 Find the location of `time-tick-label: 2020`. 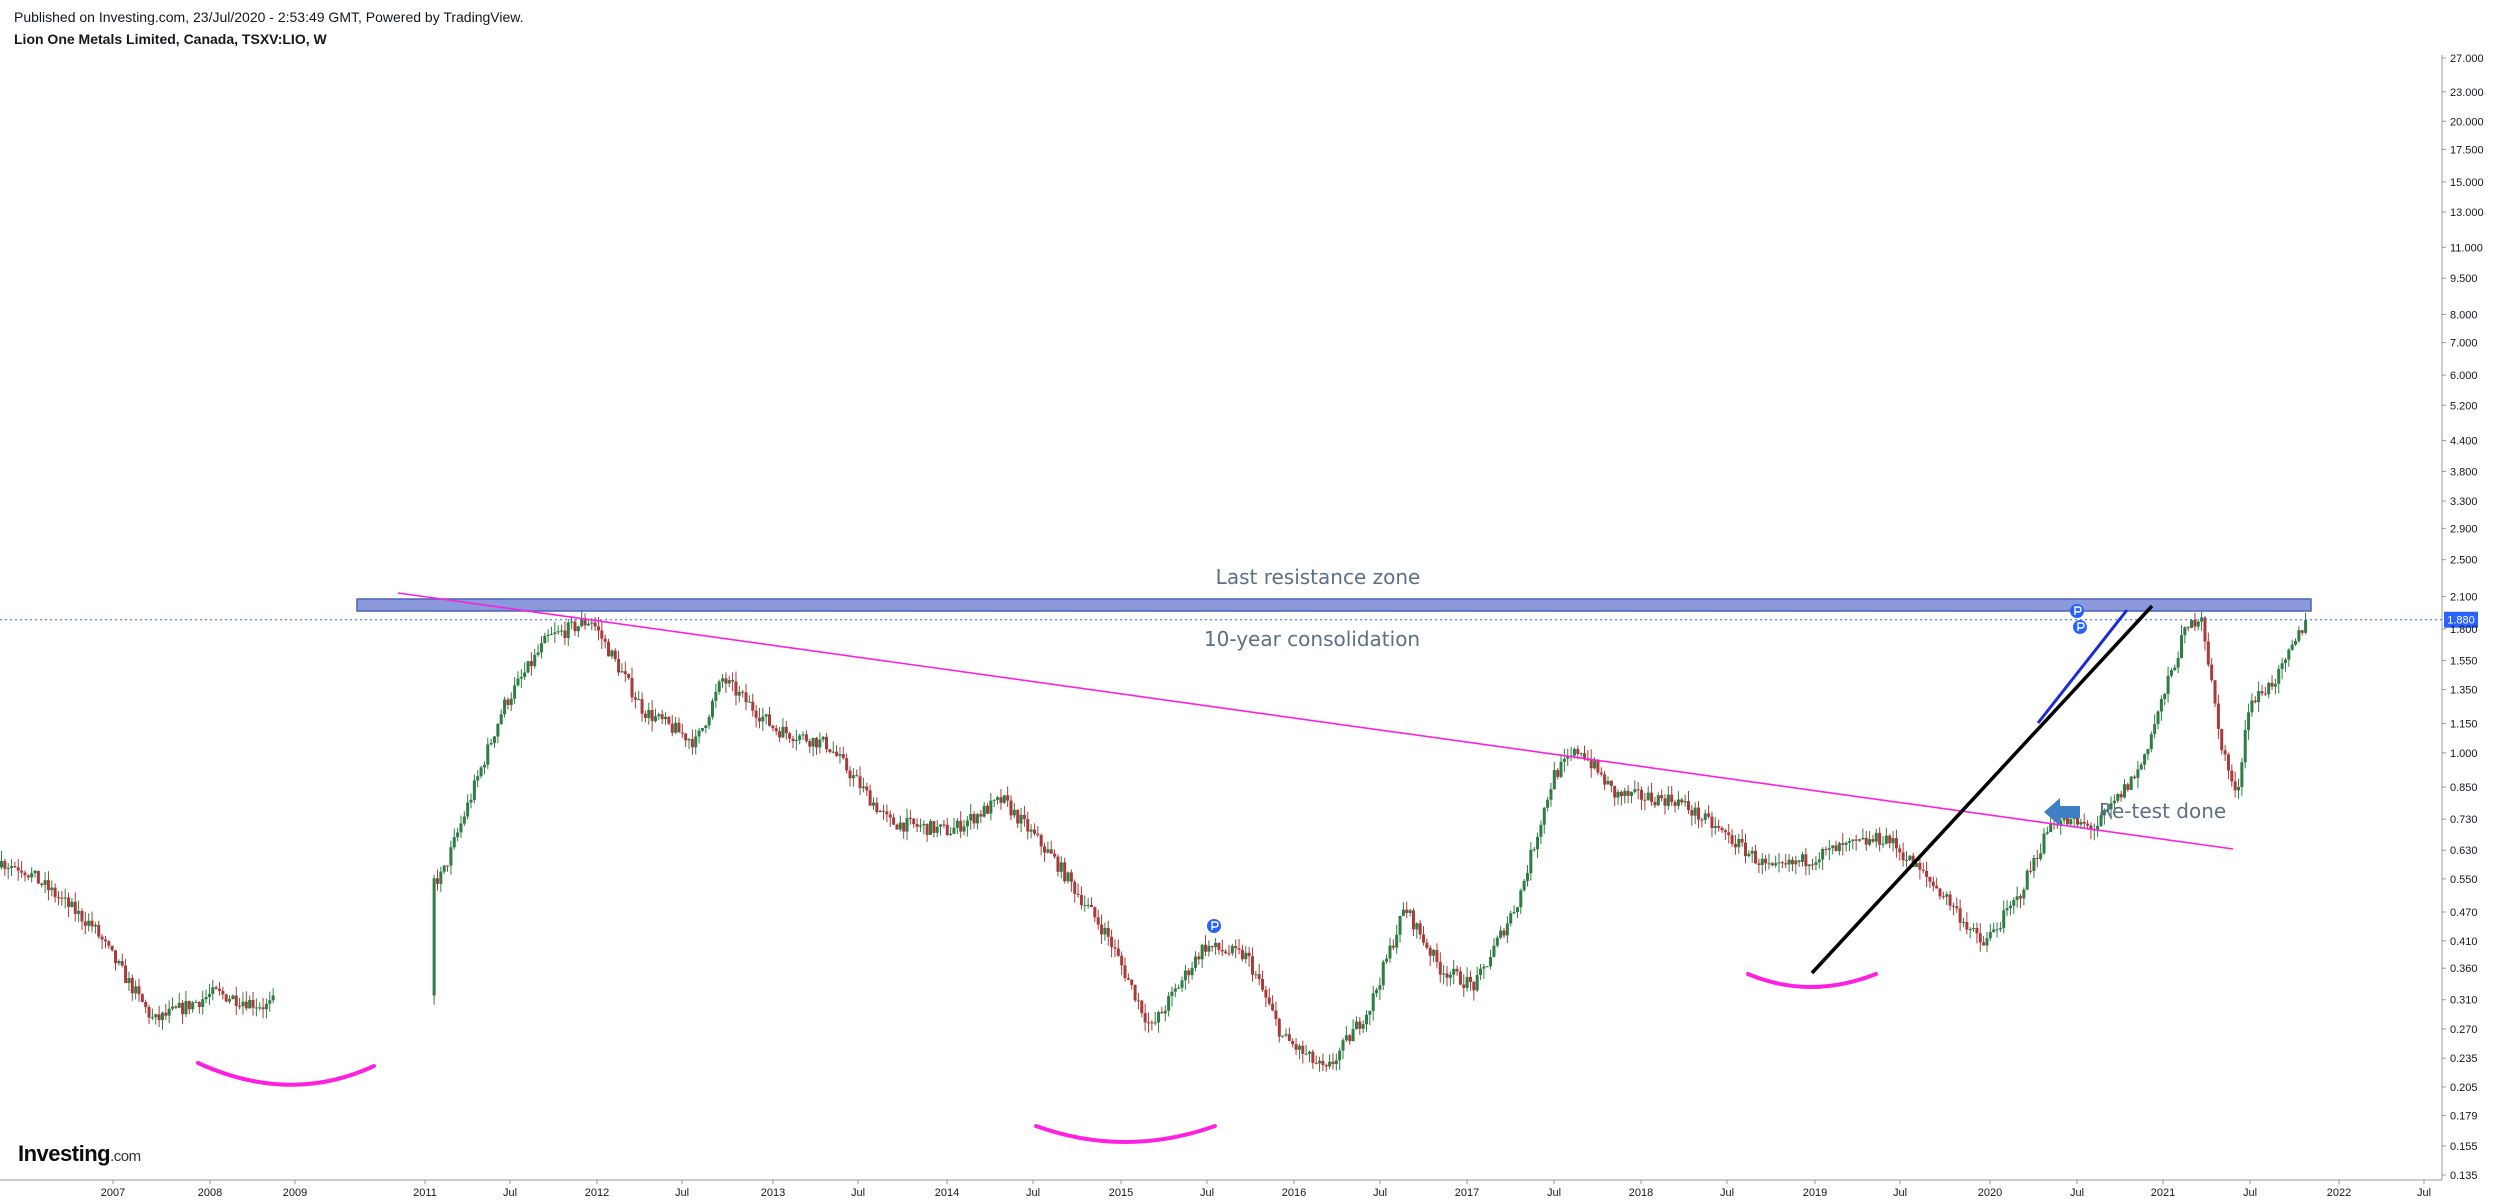

time-tick-label: 2020 is located at coordinates (1990, 1193).